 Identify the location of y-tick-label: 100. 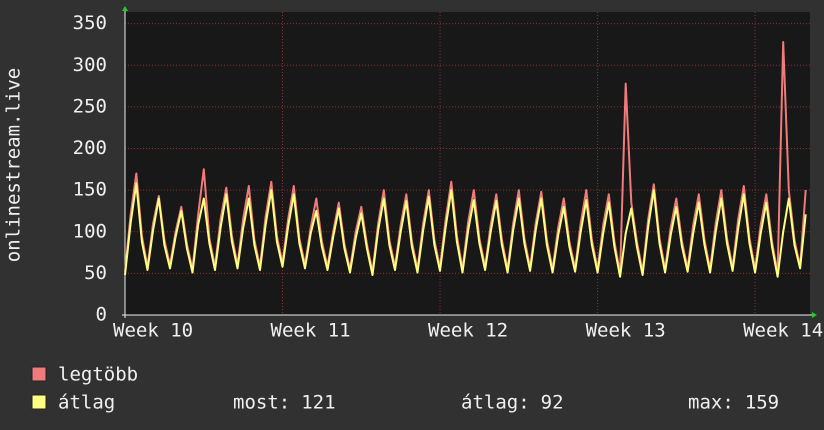
(90, 231).